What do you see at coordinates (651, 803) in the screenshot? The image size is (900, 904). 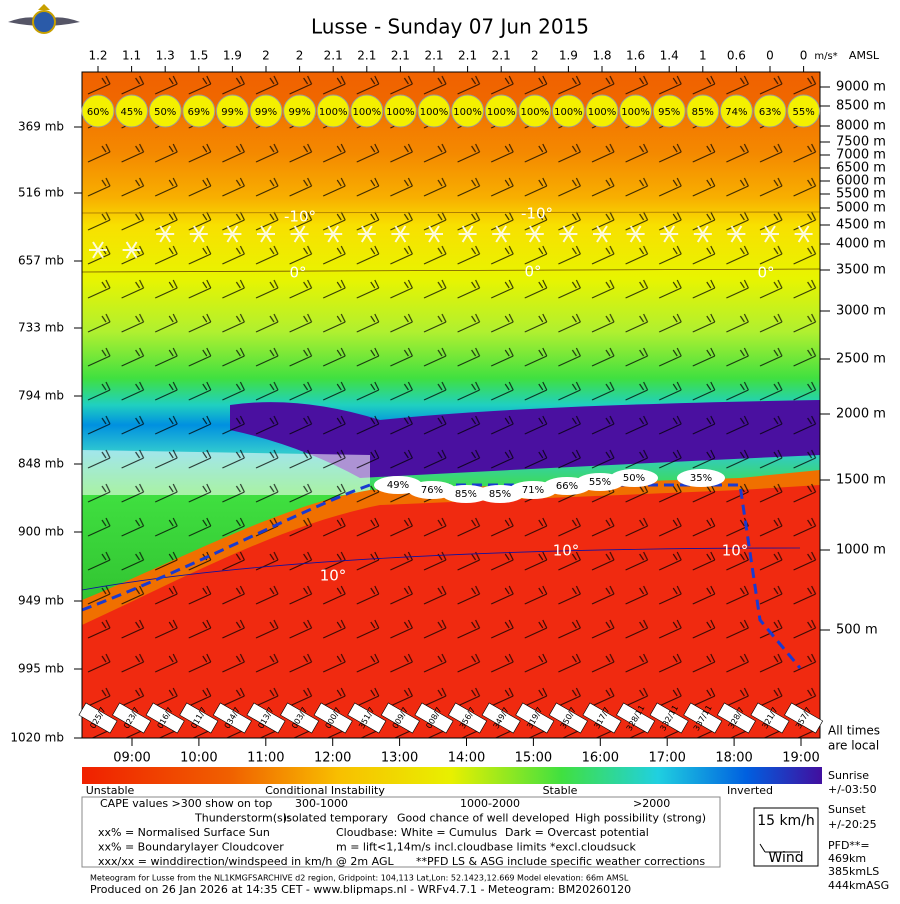 I see `legend-text: >2000` at bounding box center [651, 803].